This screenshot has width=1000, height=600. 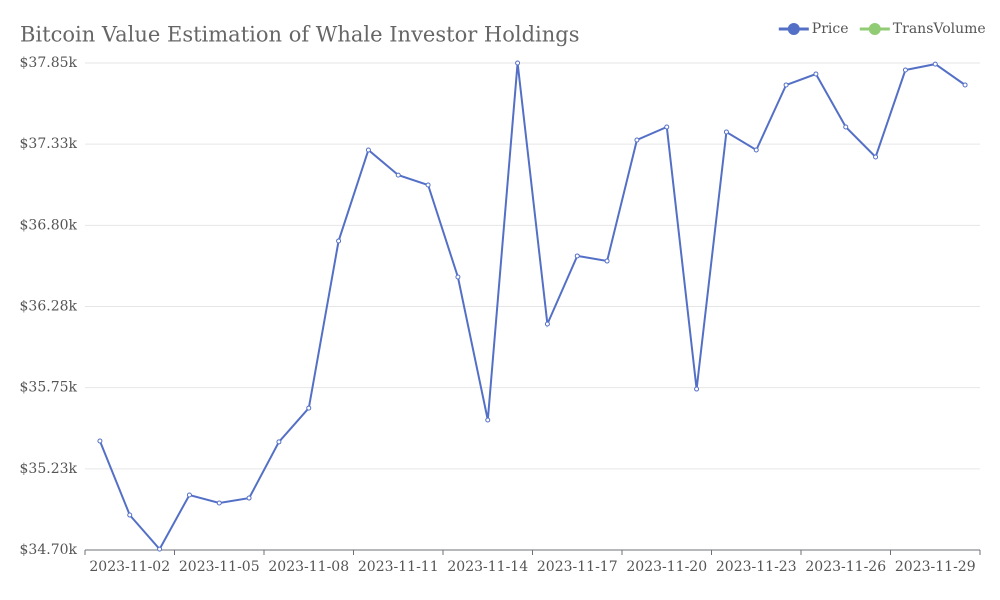 I want to click on x-tick-label: 2023-11-11, so click(x=398, y=567).